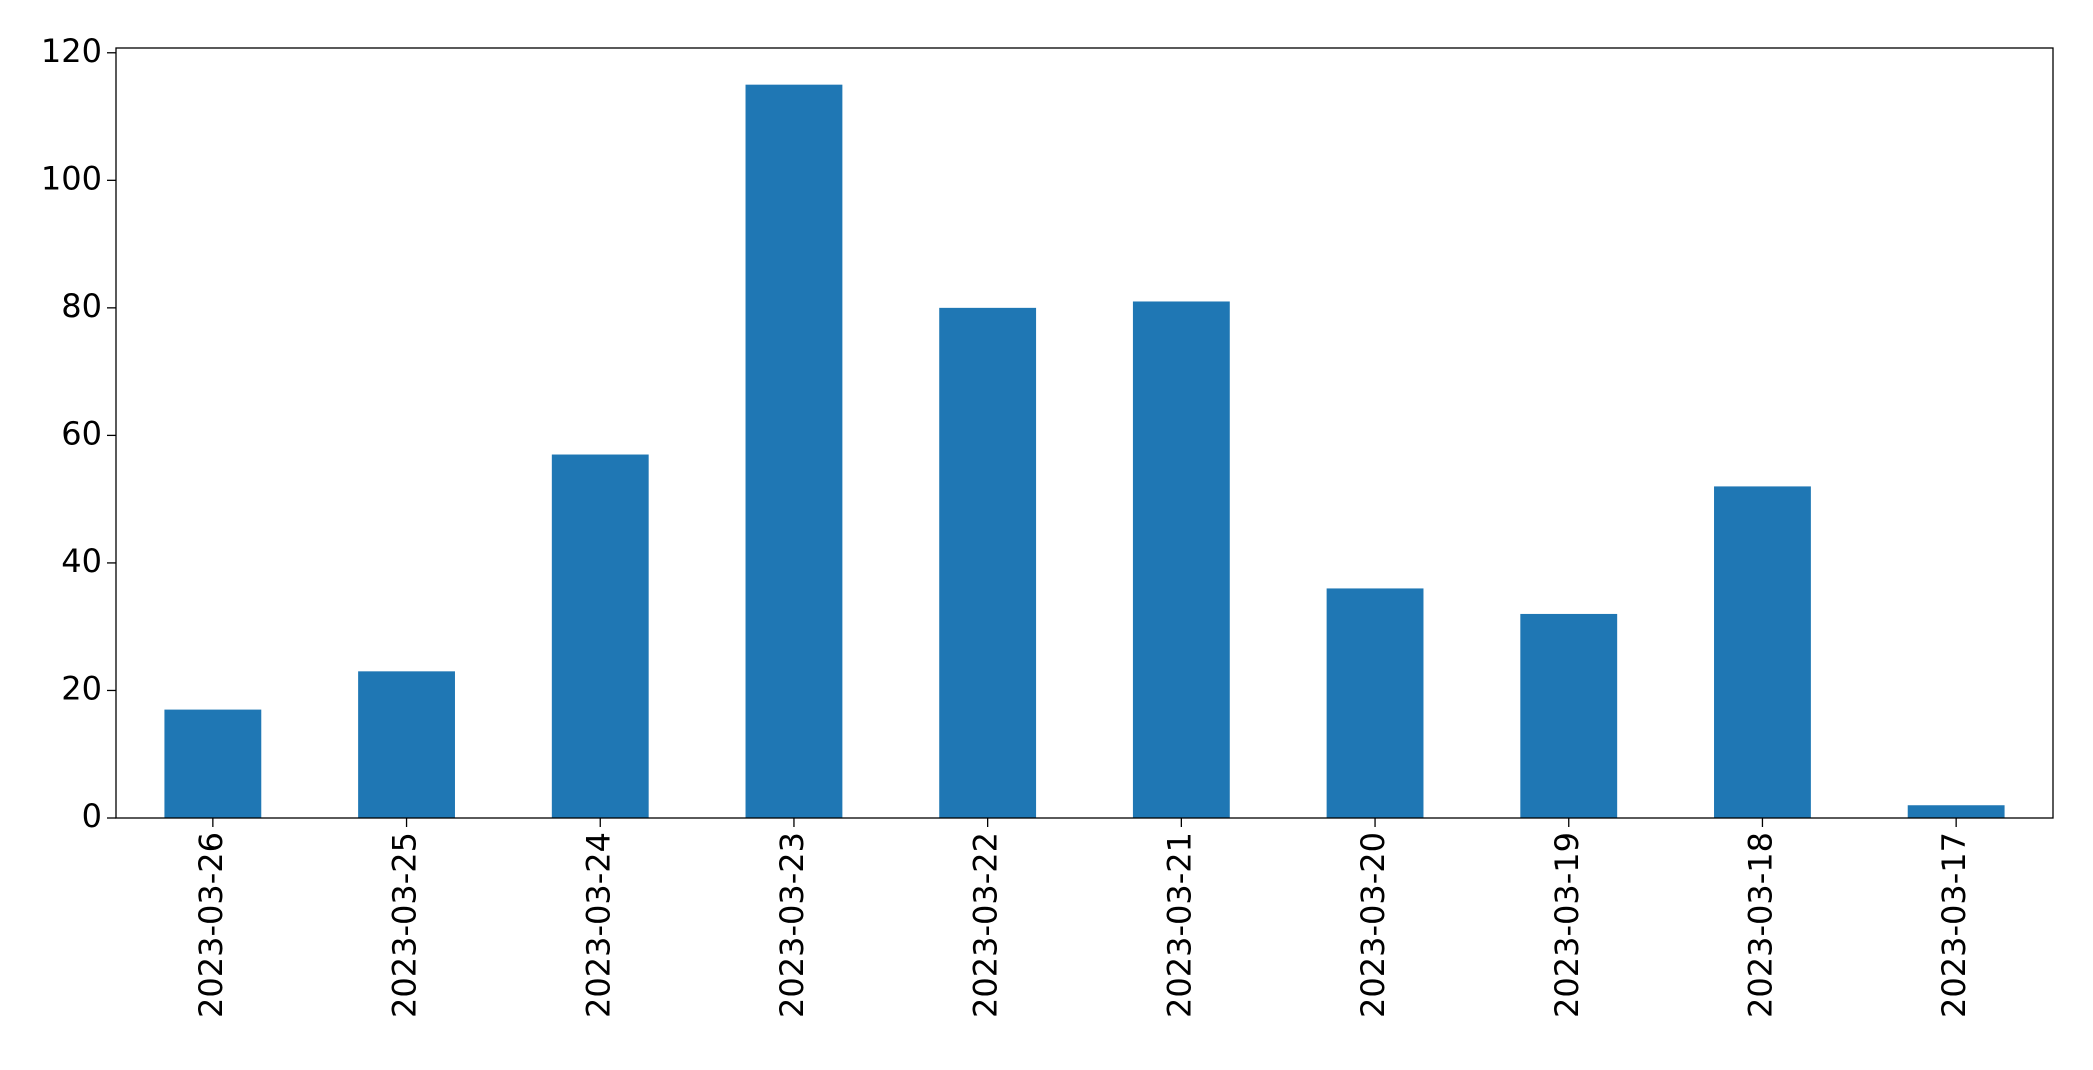  Describe the element at coordinates (92, 816) in the screenshot. I see `y-tick-label: 0` at that location.